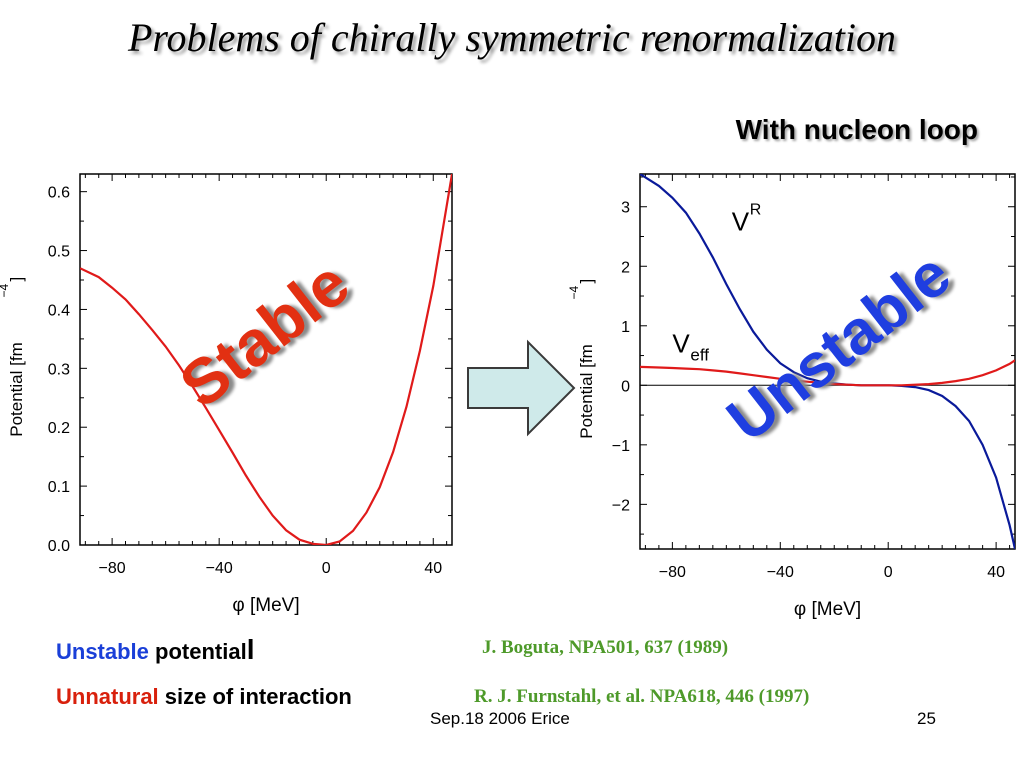 The image size is (1024, 768). What do you see at coordinates (59, 193) in the screenshot?
I see `left-y-tick-label: 0.6` at bounding box center [59, 193].